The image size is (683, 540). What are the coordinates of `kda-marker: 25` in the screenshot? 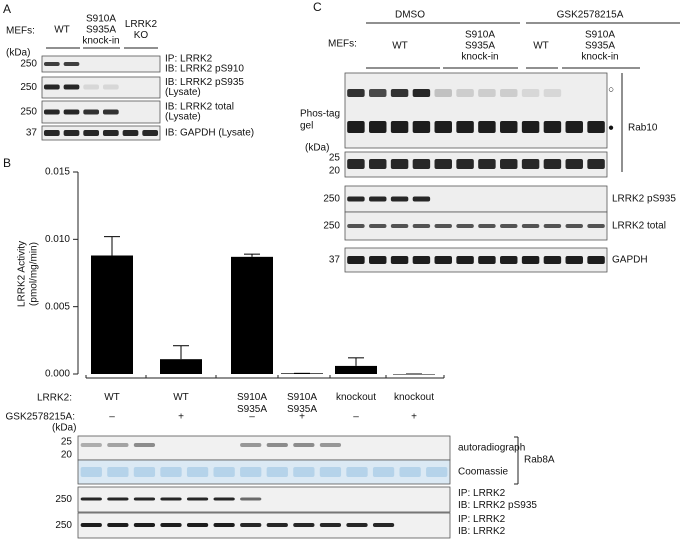 It's located at (335, 158).